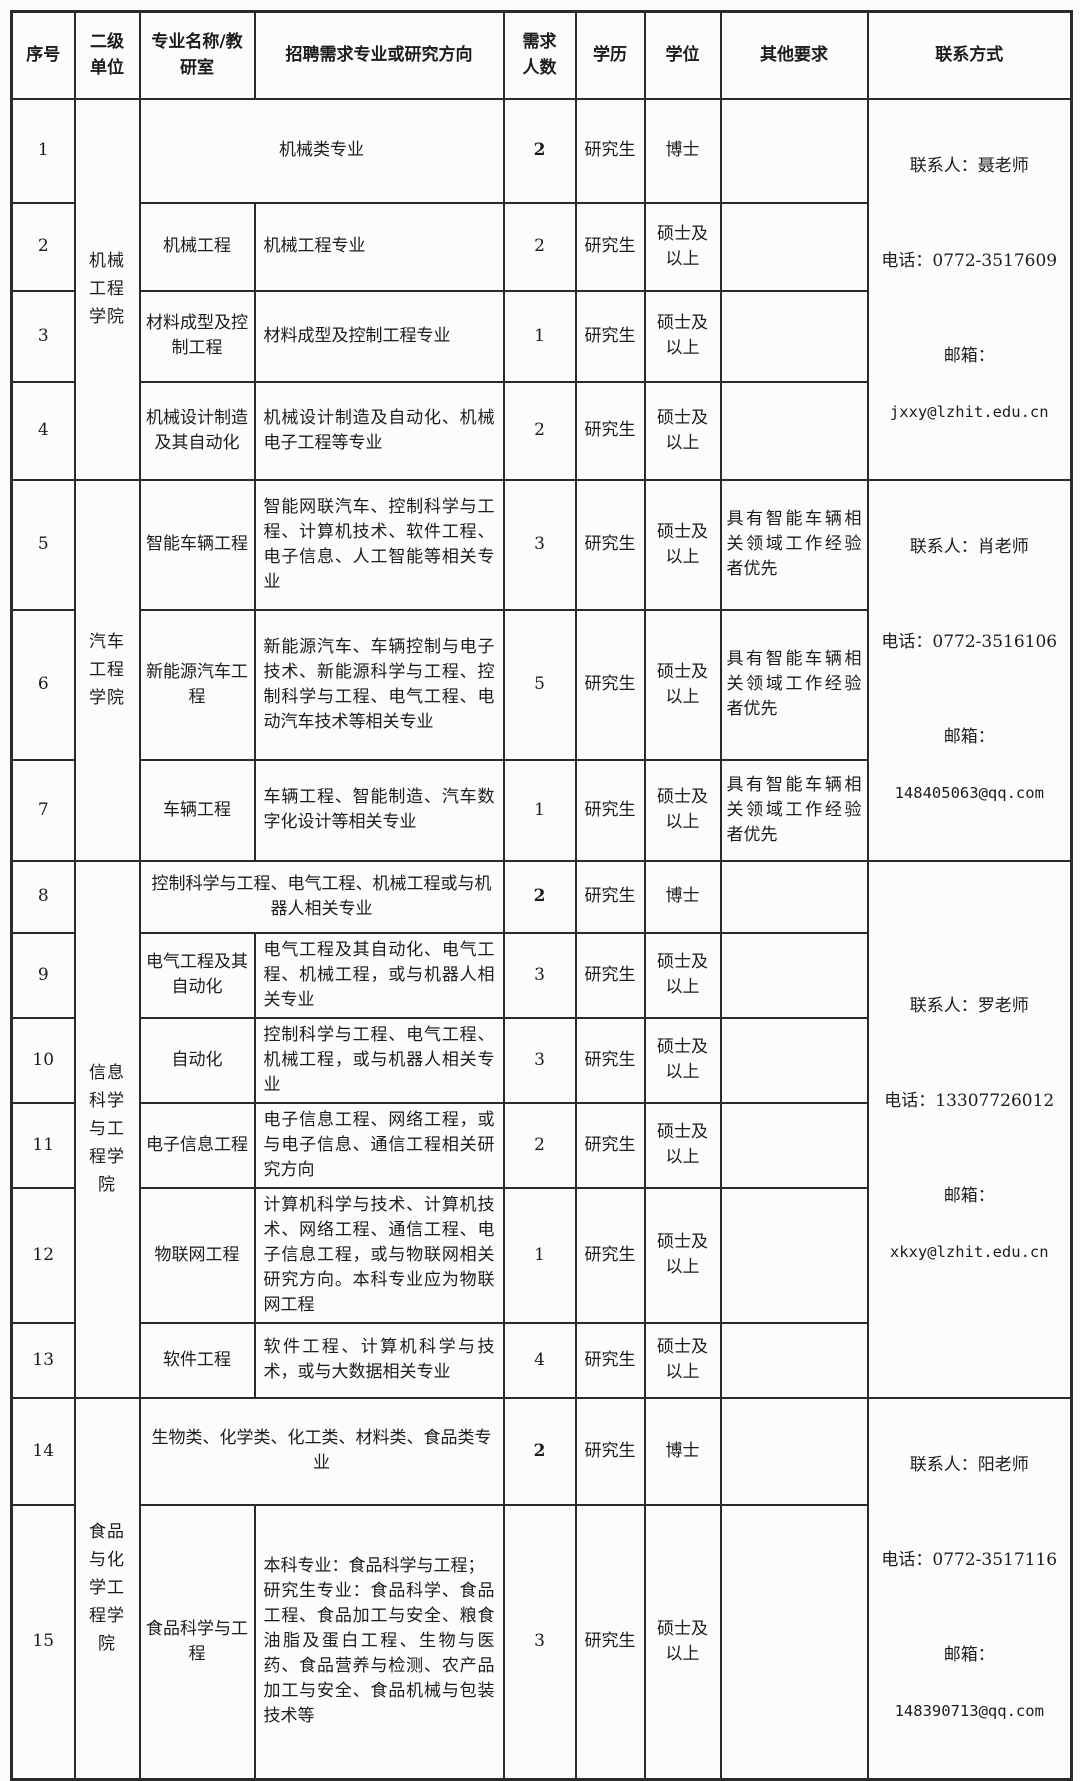  I want to click on row-9-count: 3, so click(539, 975).